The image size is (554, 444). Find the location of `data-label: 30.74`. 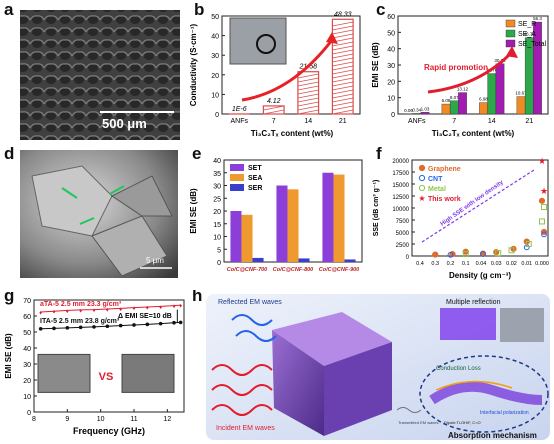

data-label: 30.74 is located at coordinates (500, 60).